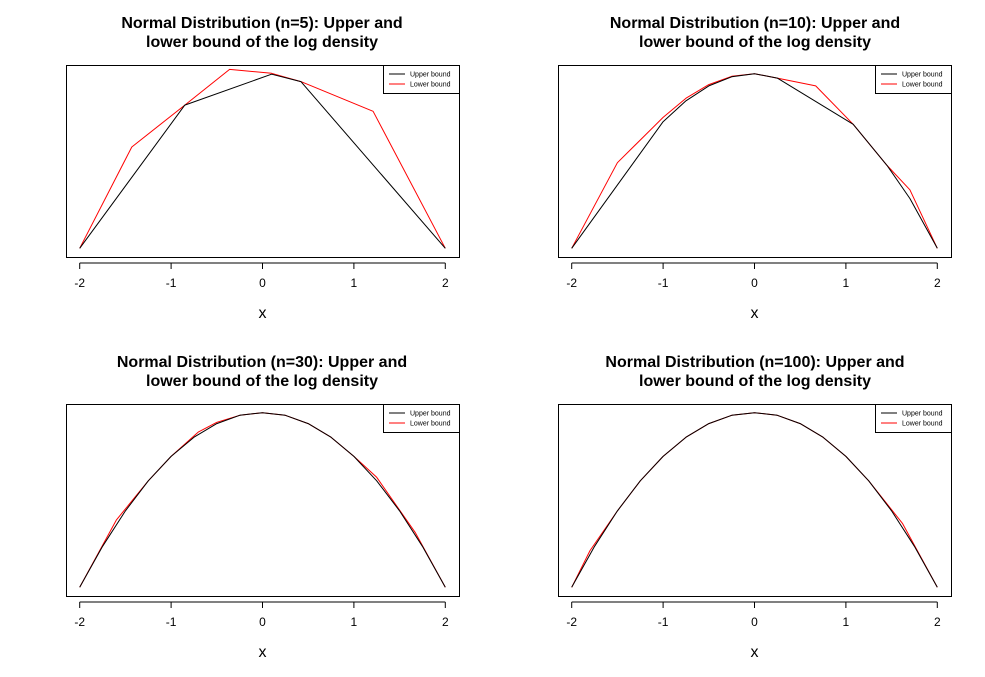  Describe the element at coordinates (262, 362) in the screenshot. I see `chart-title-line: Normal Distribution (n=30): Upper and` at that location.